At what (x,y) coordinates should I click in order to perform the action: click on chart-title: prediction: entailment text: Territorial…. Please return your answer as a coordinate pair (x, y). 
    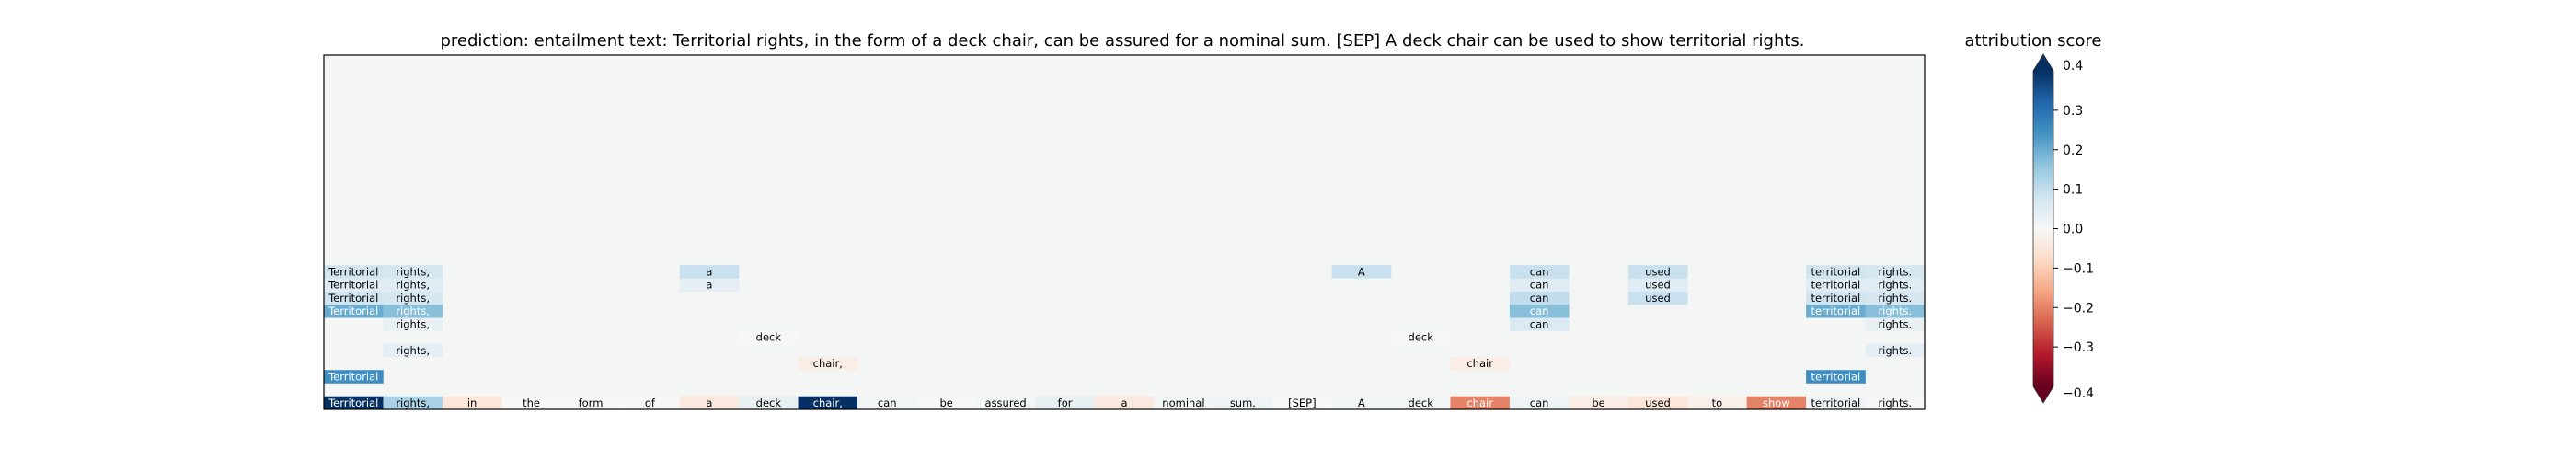
    Looking at the image, I should click on (1122, 41).